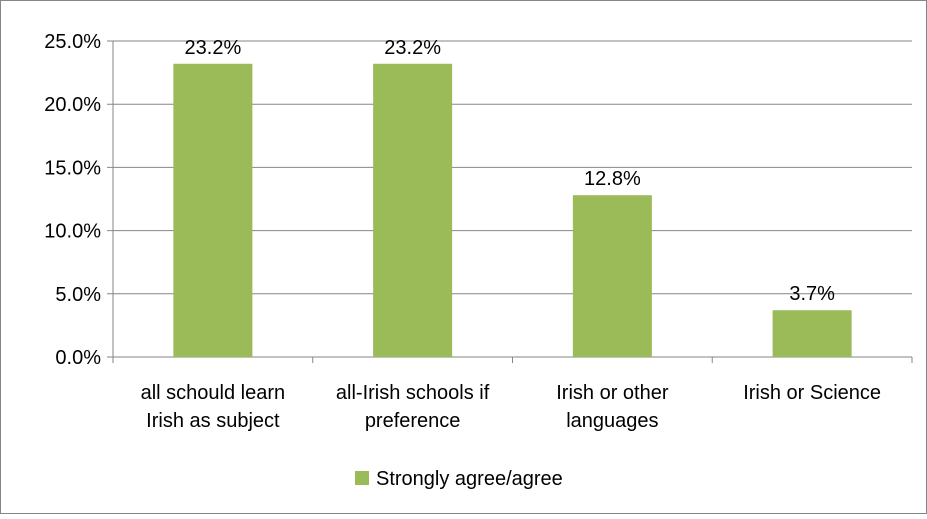  What do you see at coordinates (78, 358) in the screenshot?
I see `y-tick-label: 0.0%` at bounding box center [78, 358].